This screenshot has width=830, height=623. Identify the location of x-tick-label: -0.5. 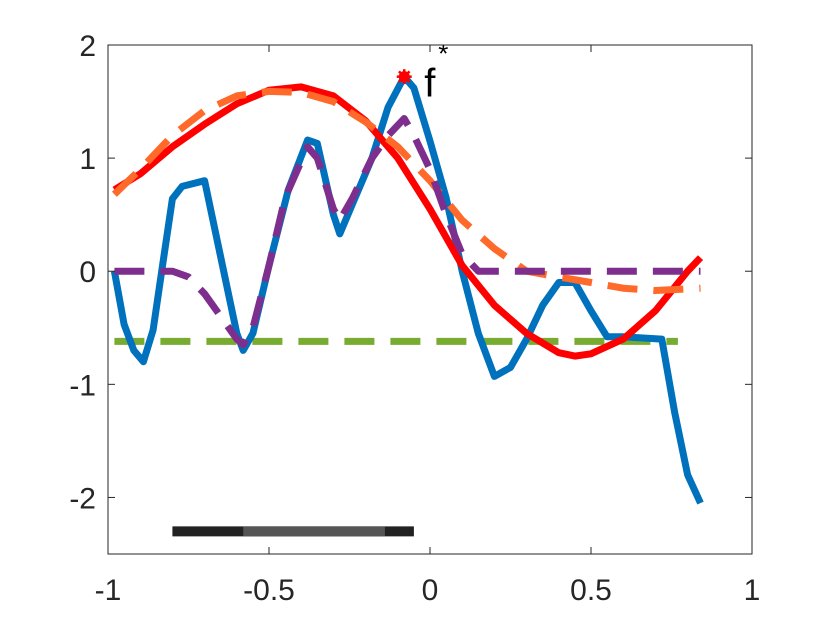
(269, 590).